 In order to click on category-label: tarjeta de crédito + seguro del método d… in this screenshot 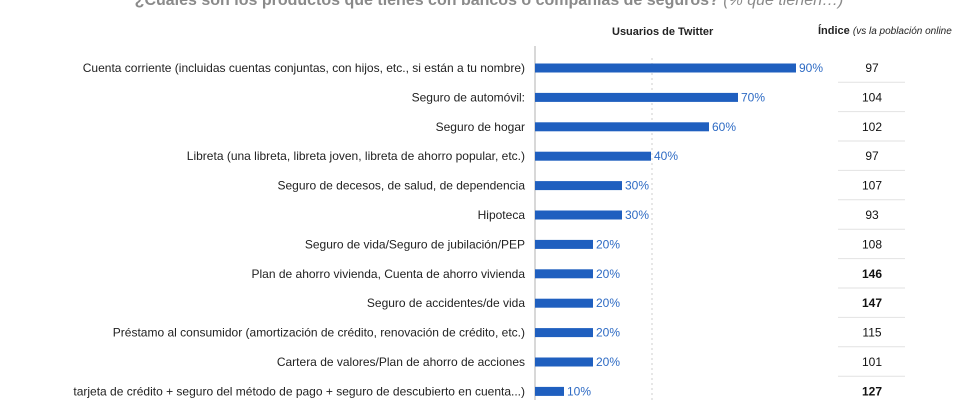, I will do `click(299, 391)`.